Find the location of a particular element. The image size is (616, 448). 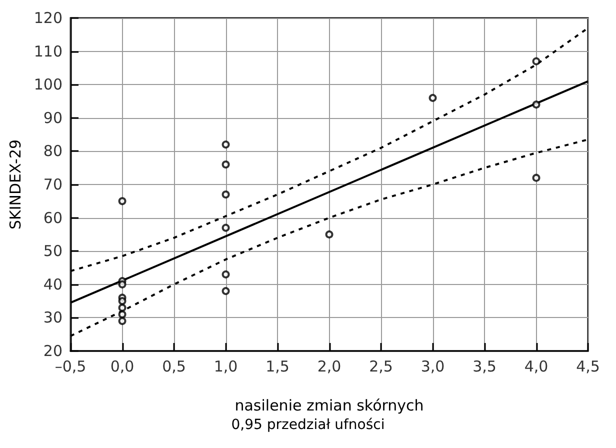

y-tick-label: 20 is located at coordinates (53, 351).